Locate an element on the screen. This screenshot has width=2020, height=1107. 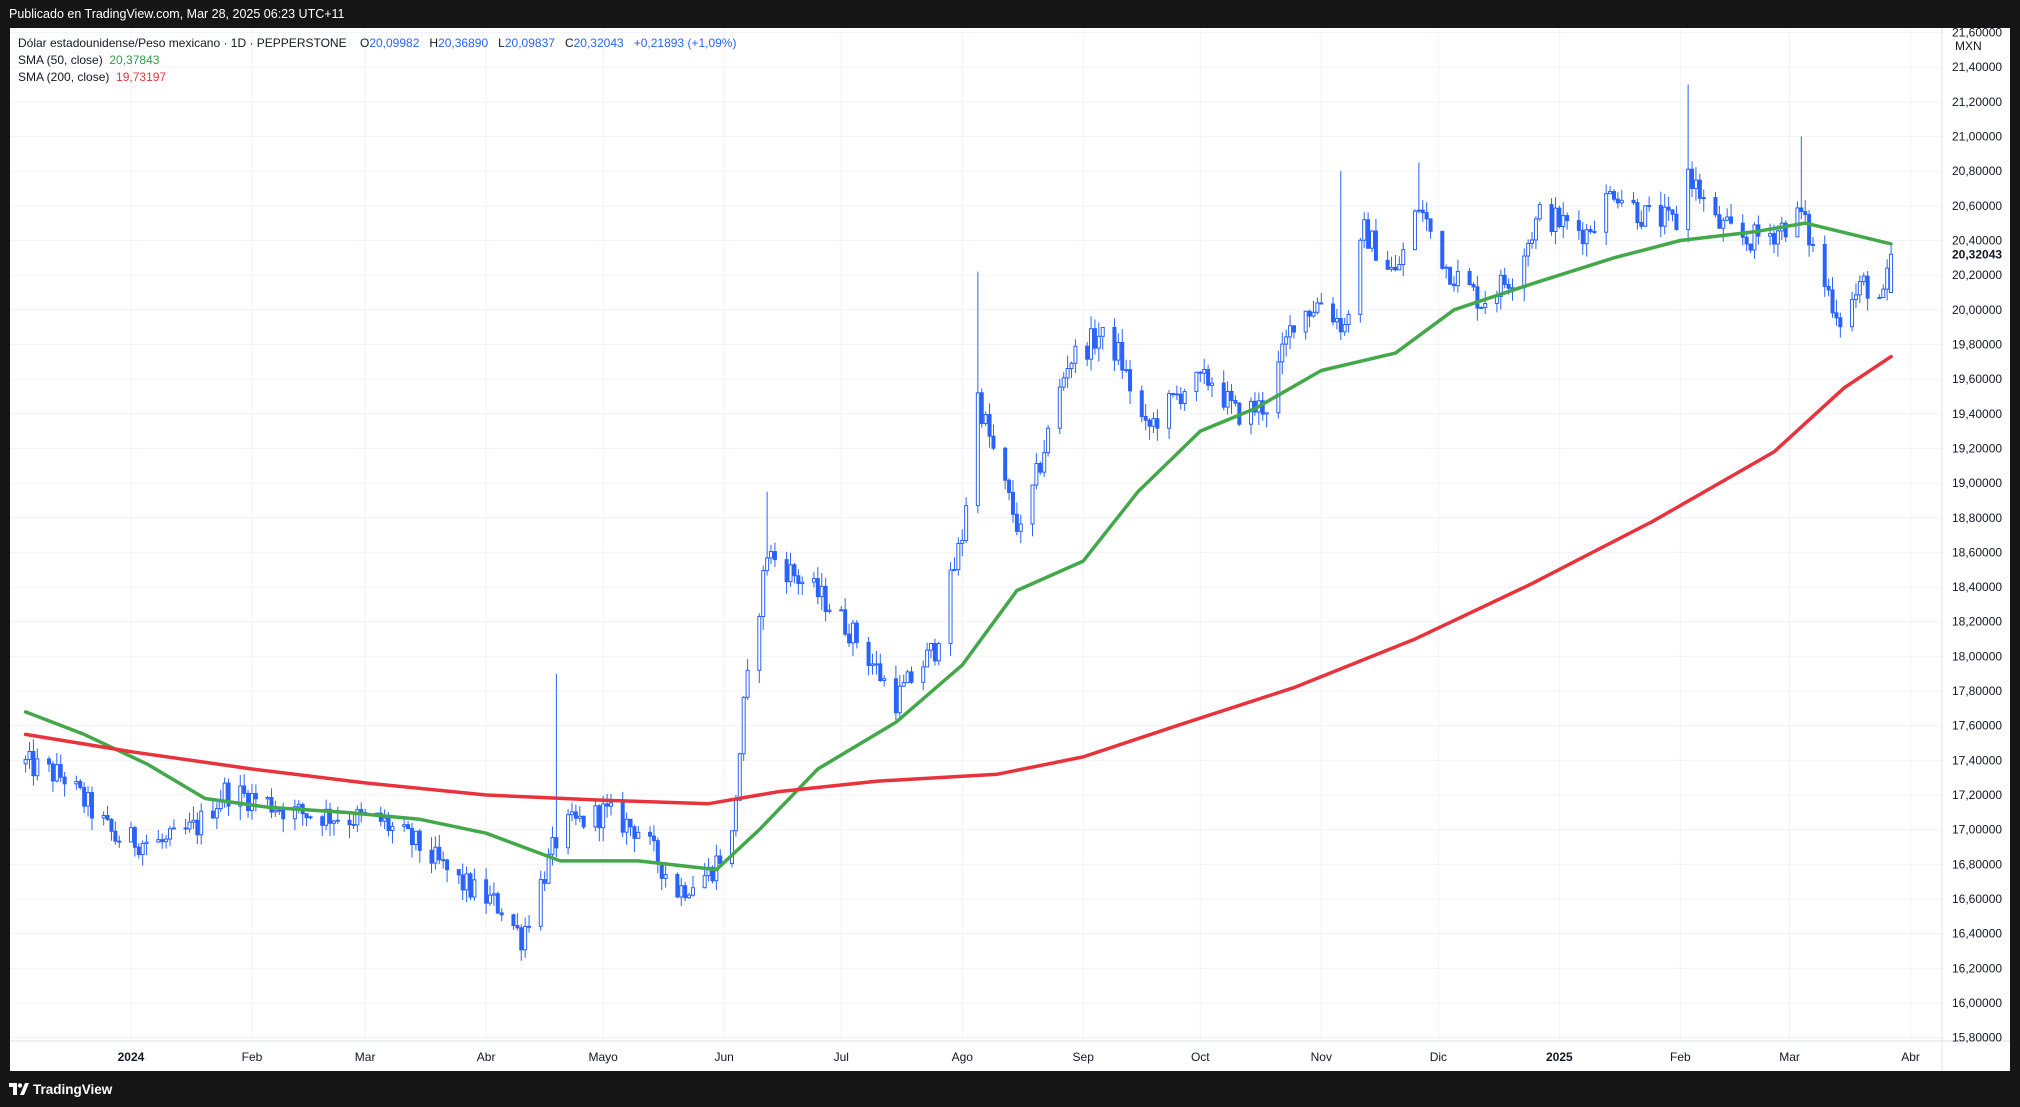
x-tick-label: Nov is located at coordinates (1321, 1057).